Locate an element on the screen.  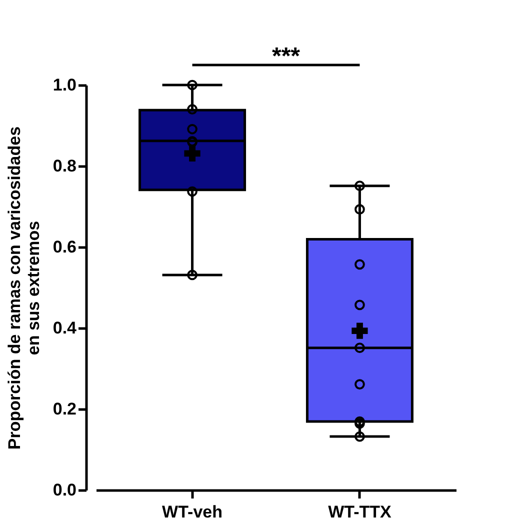
y-tick-label: 1.0 is located at coordinates (64, 85).